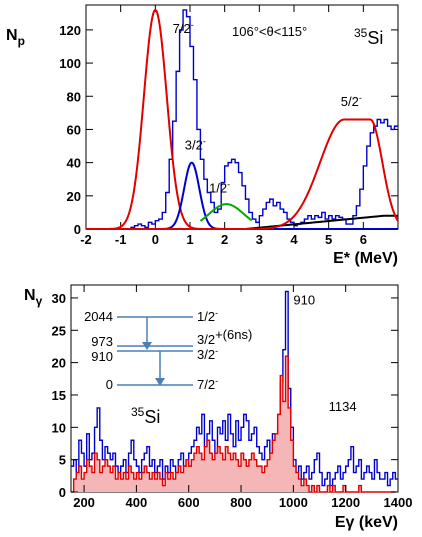  I want to click on y-tick-label: 10, so click(59, 427).